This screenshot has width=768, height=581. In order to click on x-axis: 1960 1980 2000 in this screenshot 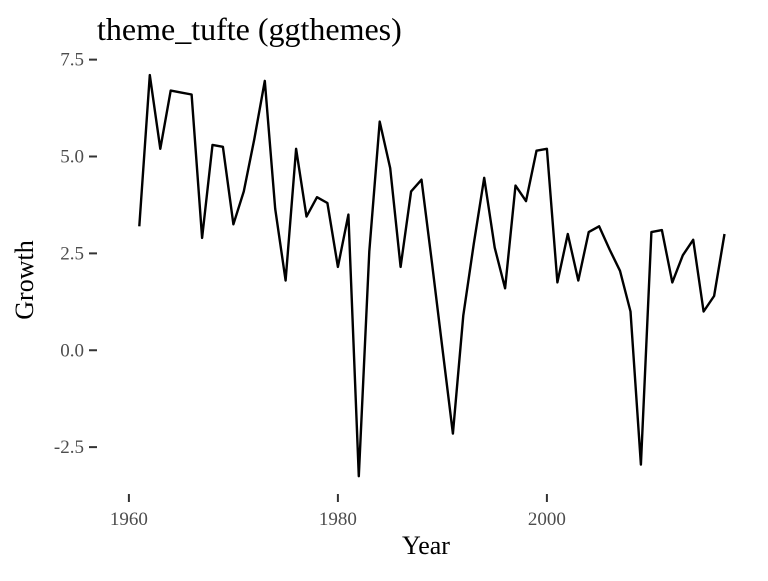, I will do `click(338, 512)`.